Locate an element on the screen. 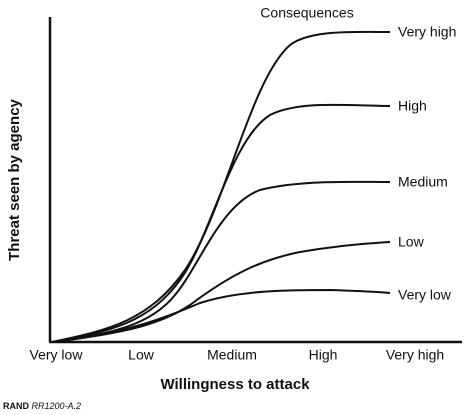 This screenshot has height=415, width=474. curve-very-low is located at coordinates (221, 315).